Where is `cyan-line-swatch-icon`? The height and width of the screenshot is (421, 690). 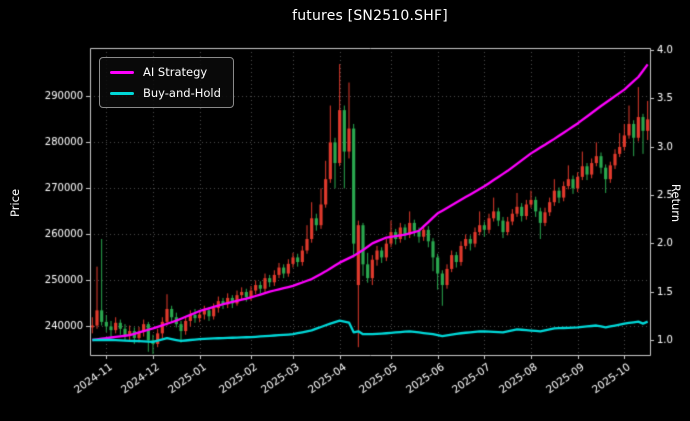 cyan-line-swatch-icon is located at coordinates (122, 93).